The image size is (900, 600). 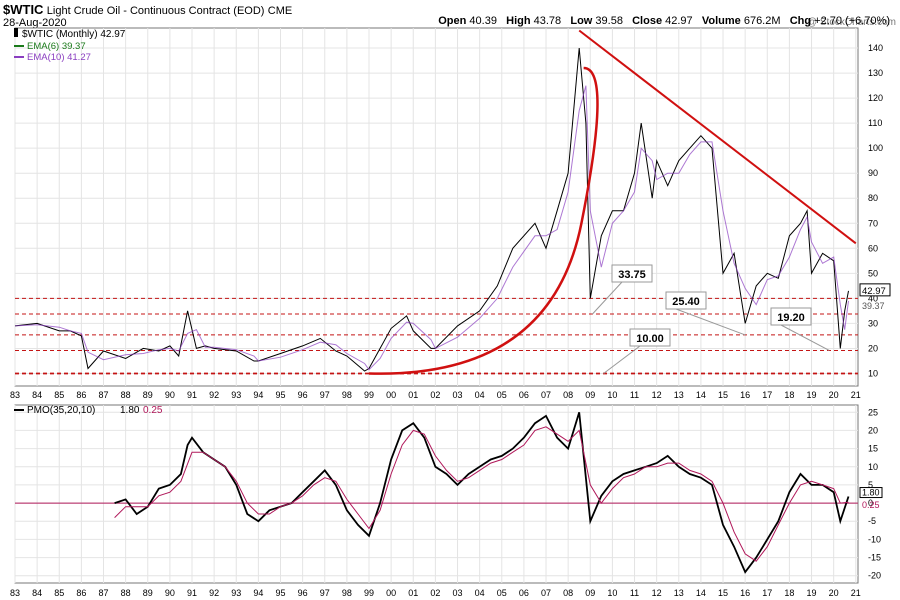 I want to click on x-tick-label-bottom: 07, so click(x=546, y=593).